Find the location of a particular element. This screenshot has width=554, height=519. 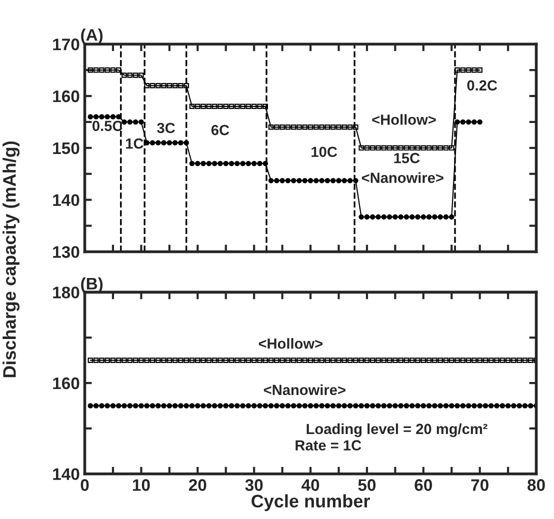

annotation: 3C is located at coordinates (166, 128).